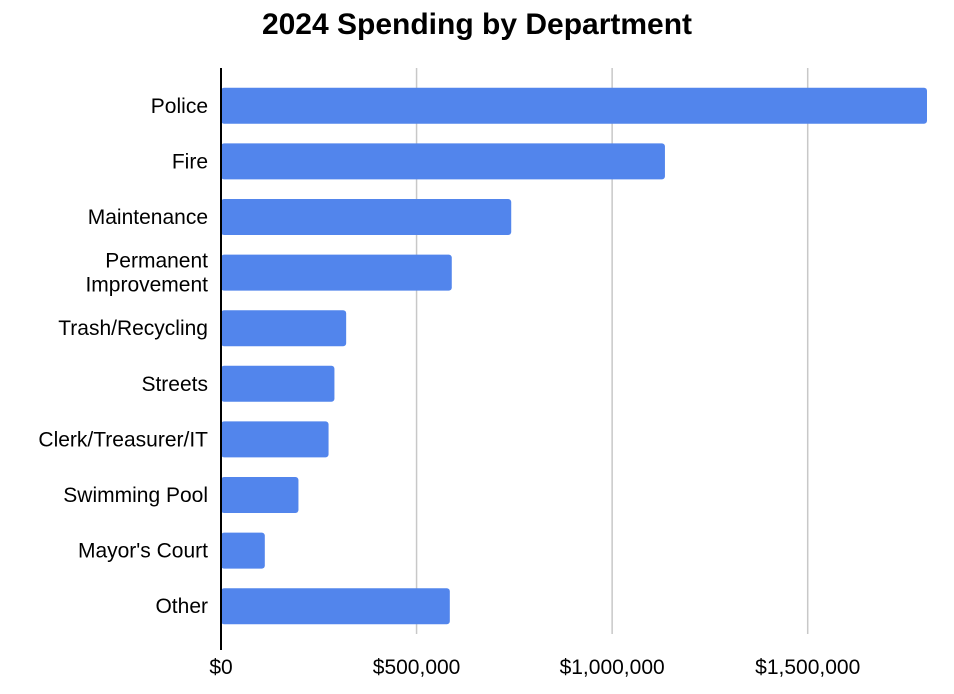  What do you see at coordinates (477, 24) in the screenshot?
I see `chart-title: 2024 Spending by Department` at bounding box center [477, 24].